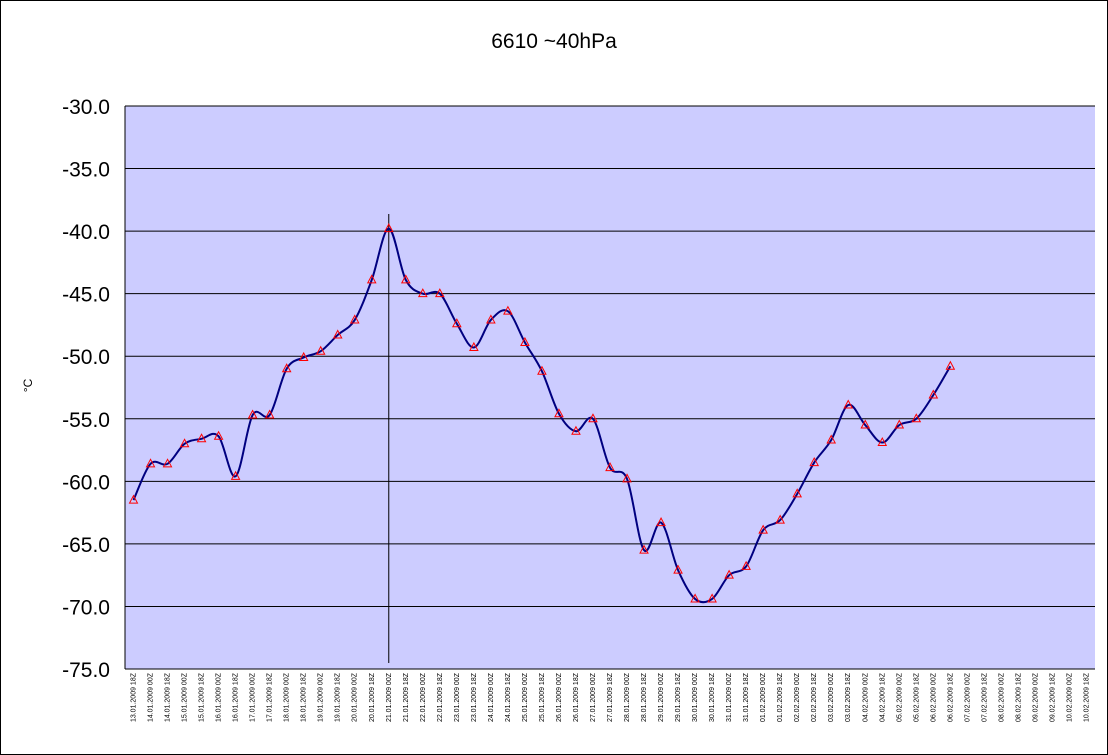 This screenshot has height=755, width=1108. What do you see at coordinates (1086, 697) in the screenshot?
I see `x-tick-label: 10.02.2009 18Z` at bounding box center [1086, 697].